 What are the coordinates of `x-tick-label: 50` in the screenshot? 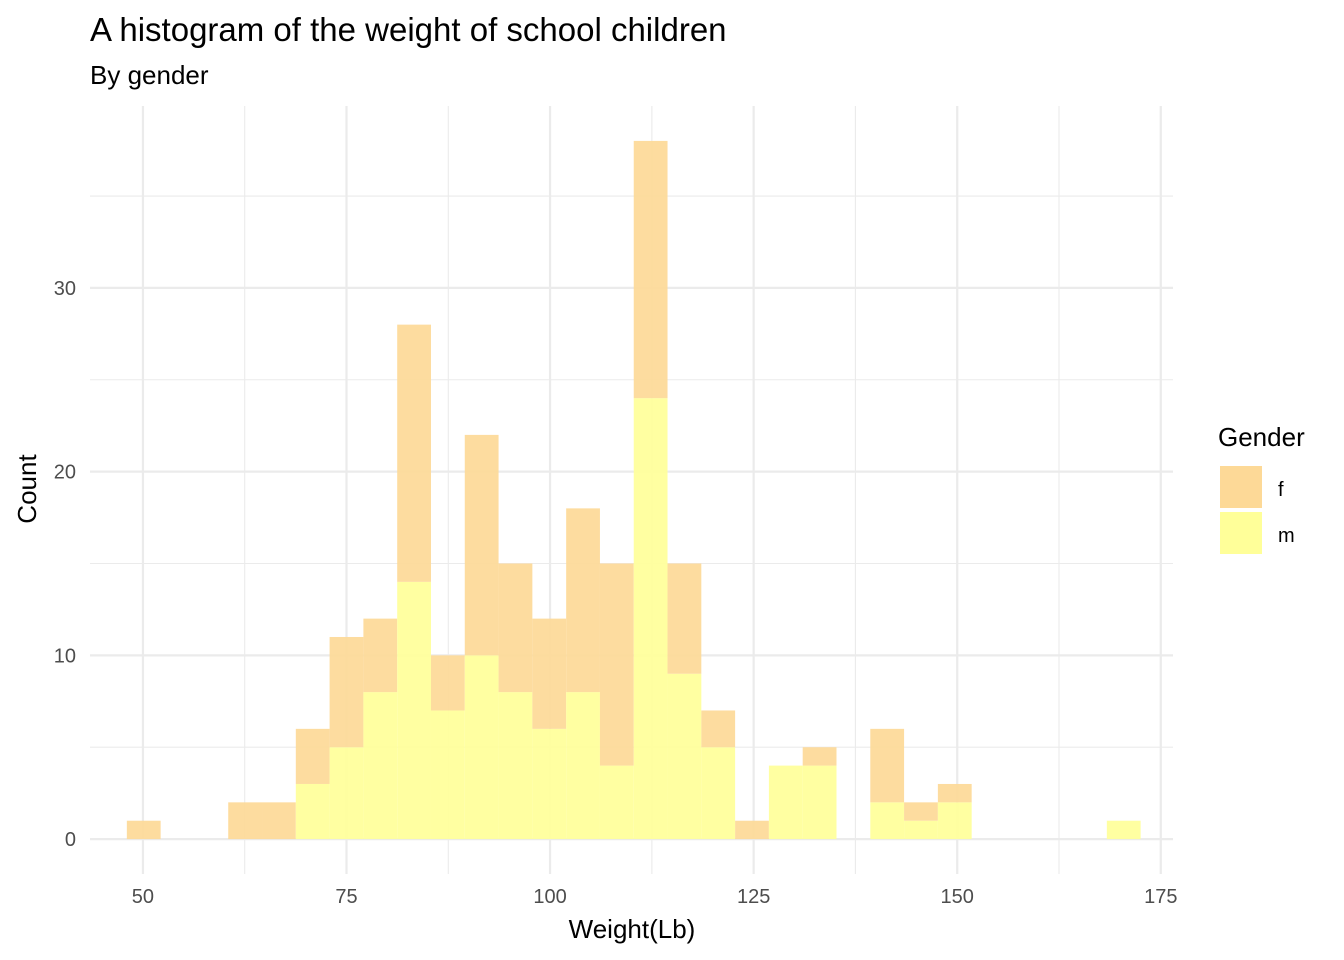 It's located at (143, 897).